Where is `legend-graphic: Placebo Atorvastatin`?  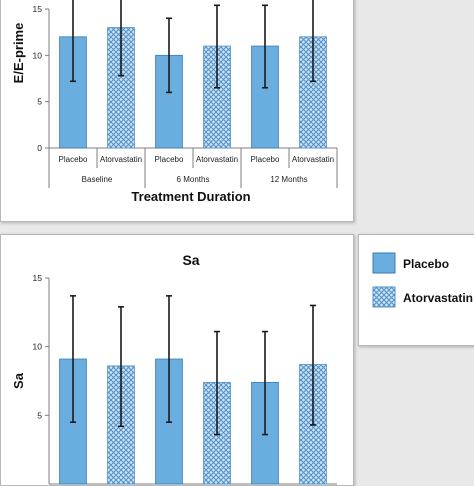
legend-graphic: Placebo Atorvastatin is located at coordinates (422, 280).